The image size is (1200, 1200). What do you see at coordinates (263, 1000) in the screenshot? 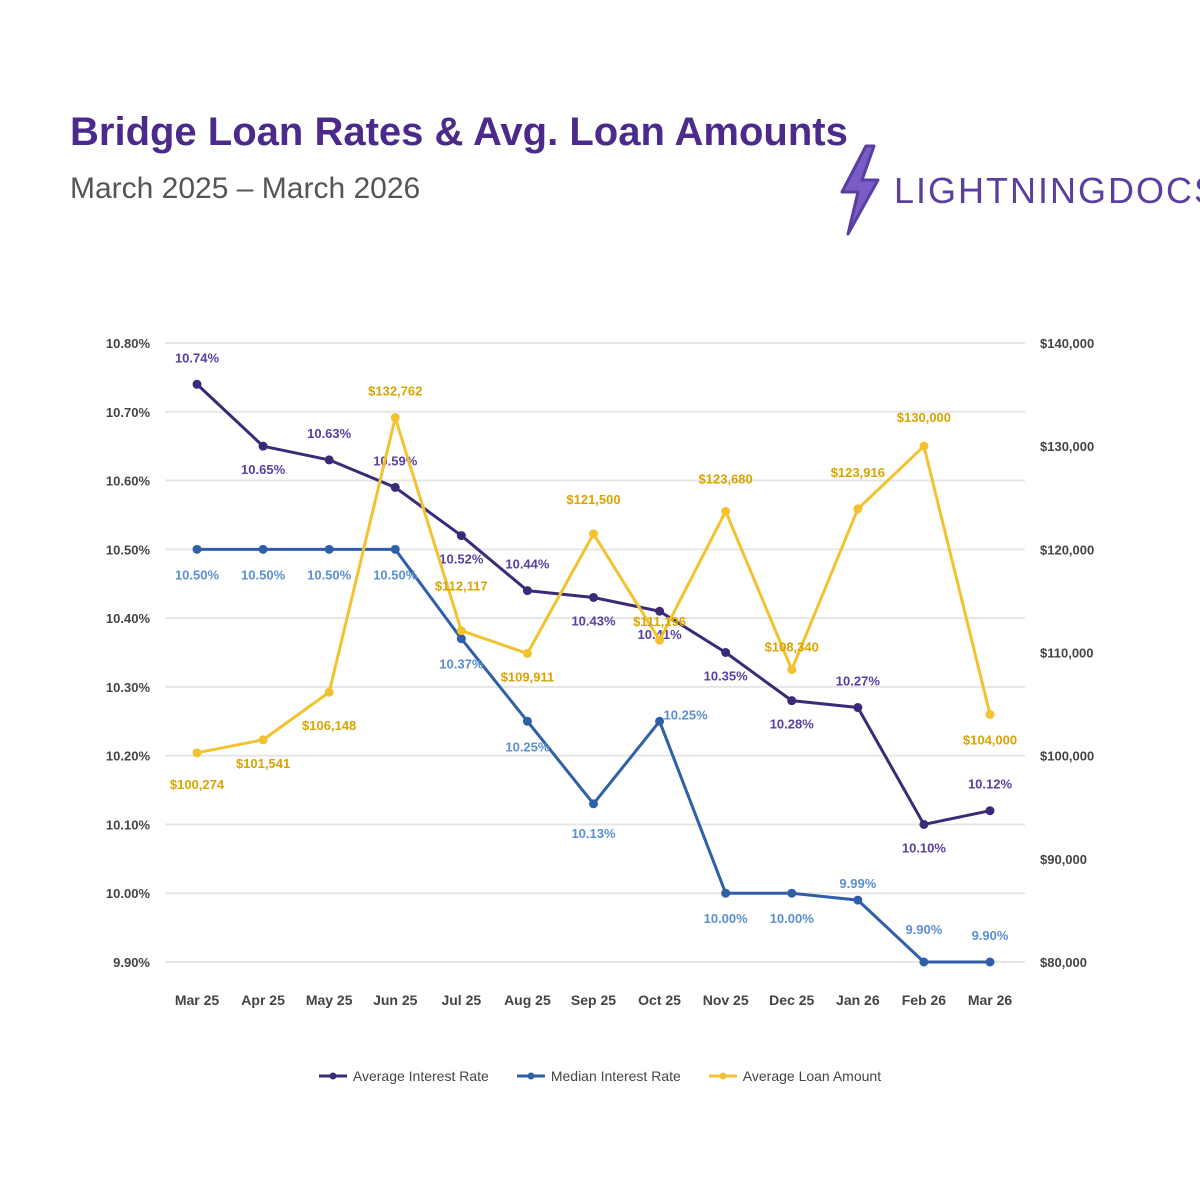
I see `x-tick-label: Apr 25` at bounding box center [263, 1000].